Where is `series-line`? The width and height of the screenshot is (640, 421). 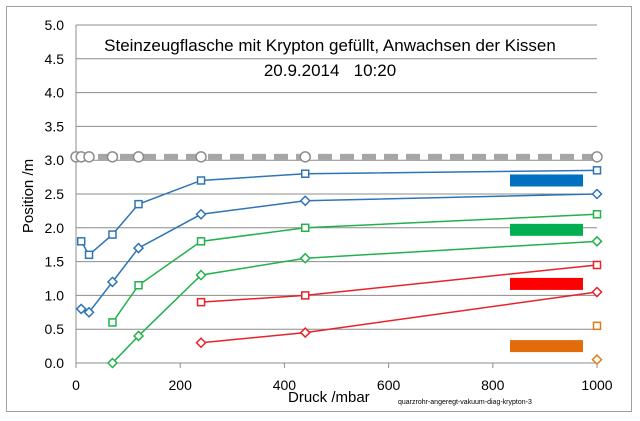
series-line is located at coordinates (399, 317).